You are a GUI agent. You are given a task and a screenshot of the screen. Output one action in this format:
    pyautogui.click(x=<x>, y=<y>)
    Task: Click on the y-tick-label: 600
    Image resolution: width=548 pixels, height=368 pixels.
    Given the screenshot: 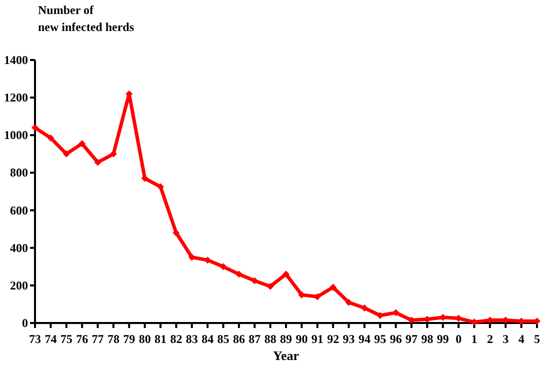 What is the action you would take?
    pyautogui.click(x=19, y=210)
    